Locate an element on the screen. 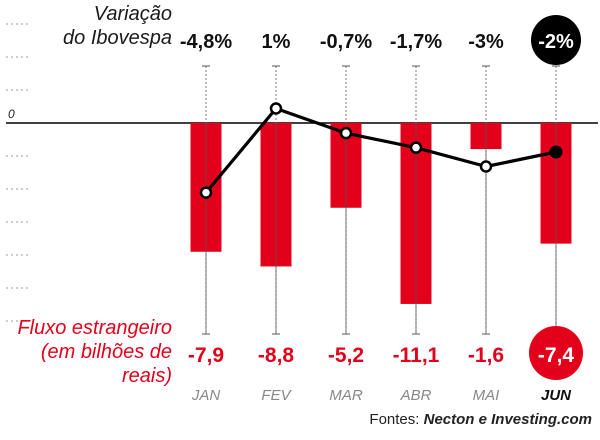 The height and width of the screenshot is (440, 600). flow-value: -8,8 is located at coordinates (276, 355).